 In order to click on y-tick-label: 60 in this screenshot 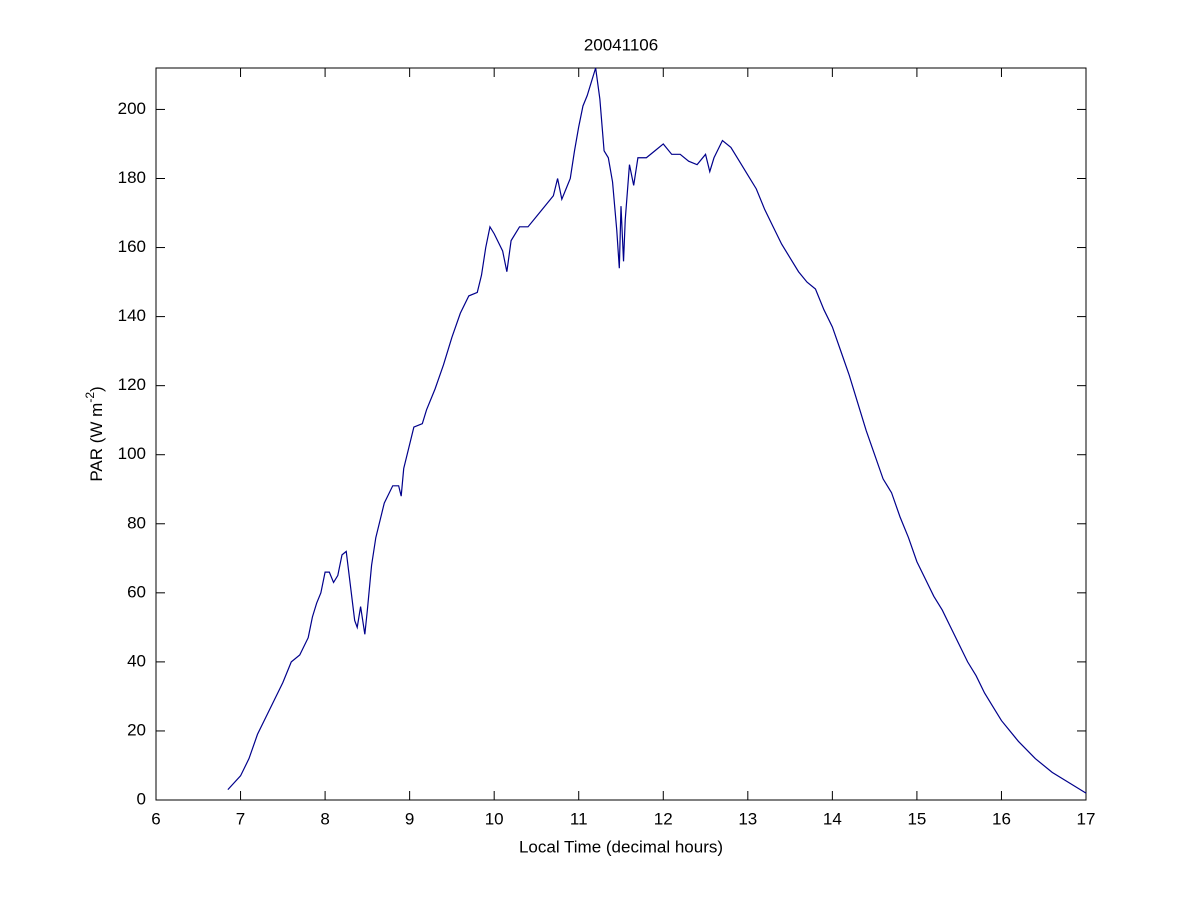, I will do `click(136, 591)`.